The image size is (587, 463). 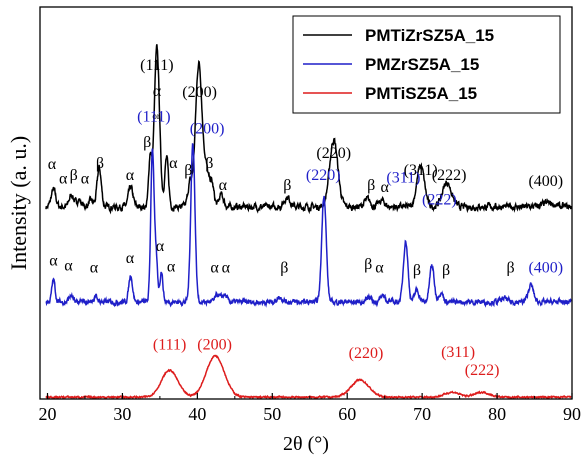 I want to click on legend-label: PMTiSZ5A_15, so click(x=421, y=93).